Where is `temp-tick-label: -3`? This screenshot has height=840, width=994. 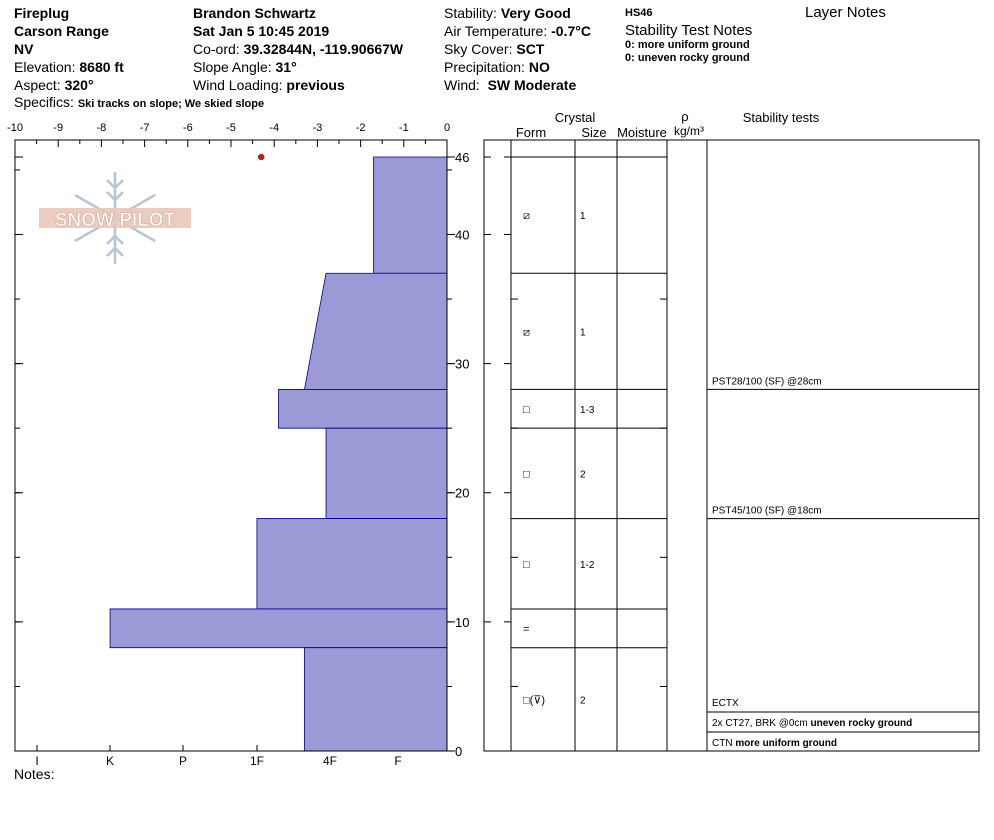 temp-tick-label: -3 is located at coordinates (318, 128).